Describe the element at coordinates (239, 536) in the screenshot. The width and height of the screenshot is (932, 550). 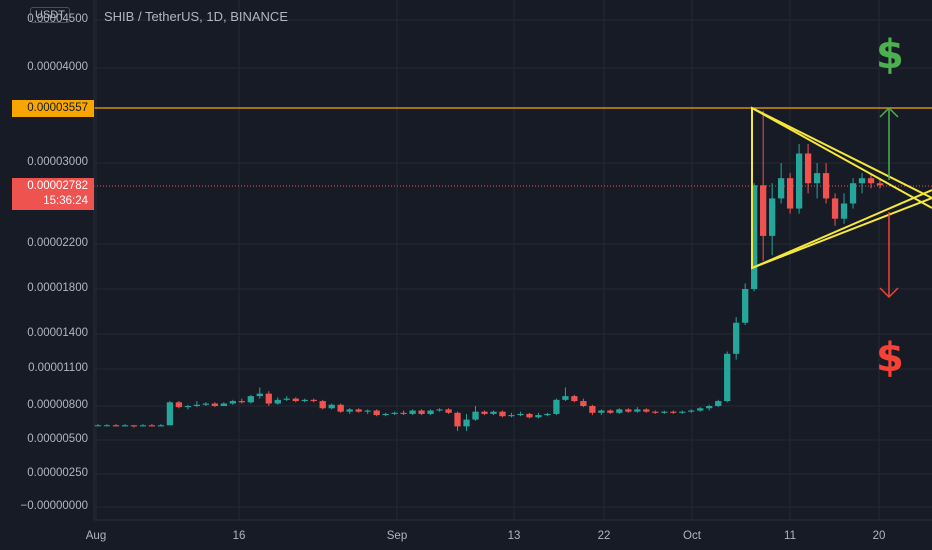
I see `time-tick-label: 16` at that location.